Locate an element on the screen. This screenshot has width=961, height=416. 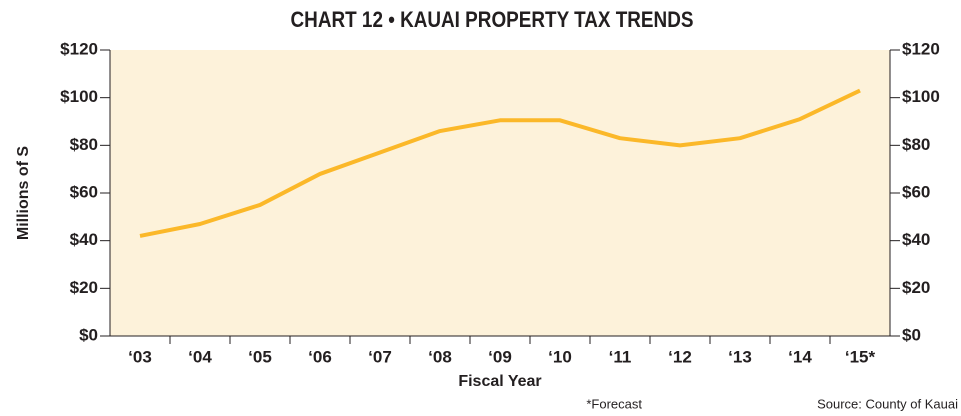
x-tick-label: ‘07 is located at coordinates (380, 356).